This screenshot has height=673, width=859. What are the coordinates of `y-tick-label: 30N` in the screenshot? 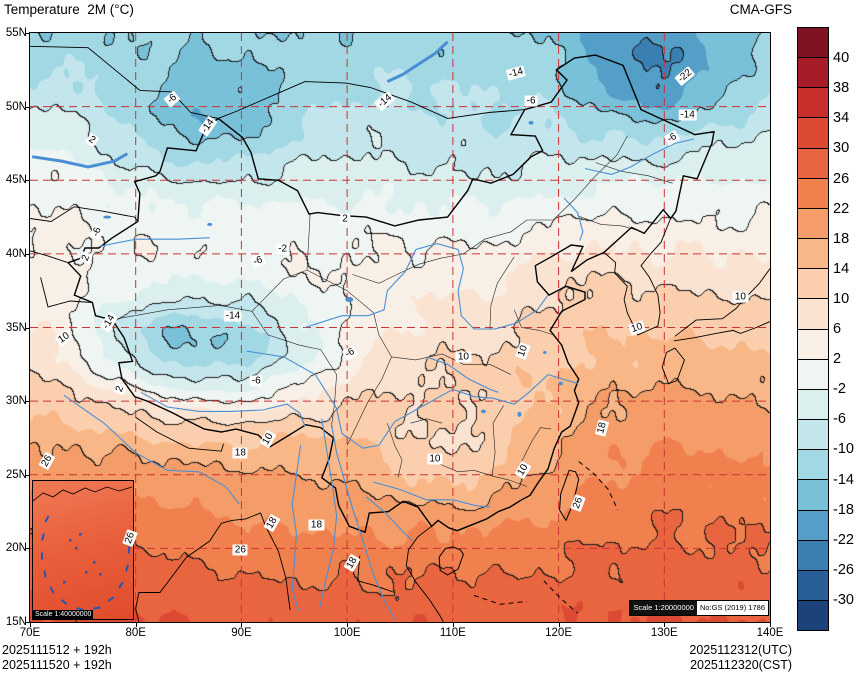 It's located at (16, 401).